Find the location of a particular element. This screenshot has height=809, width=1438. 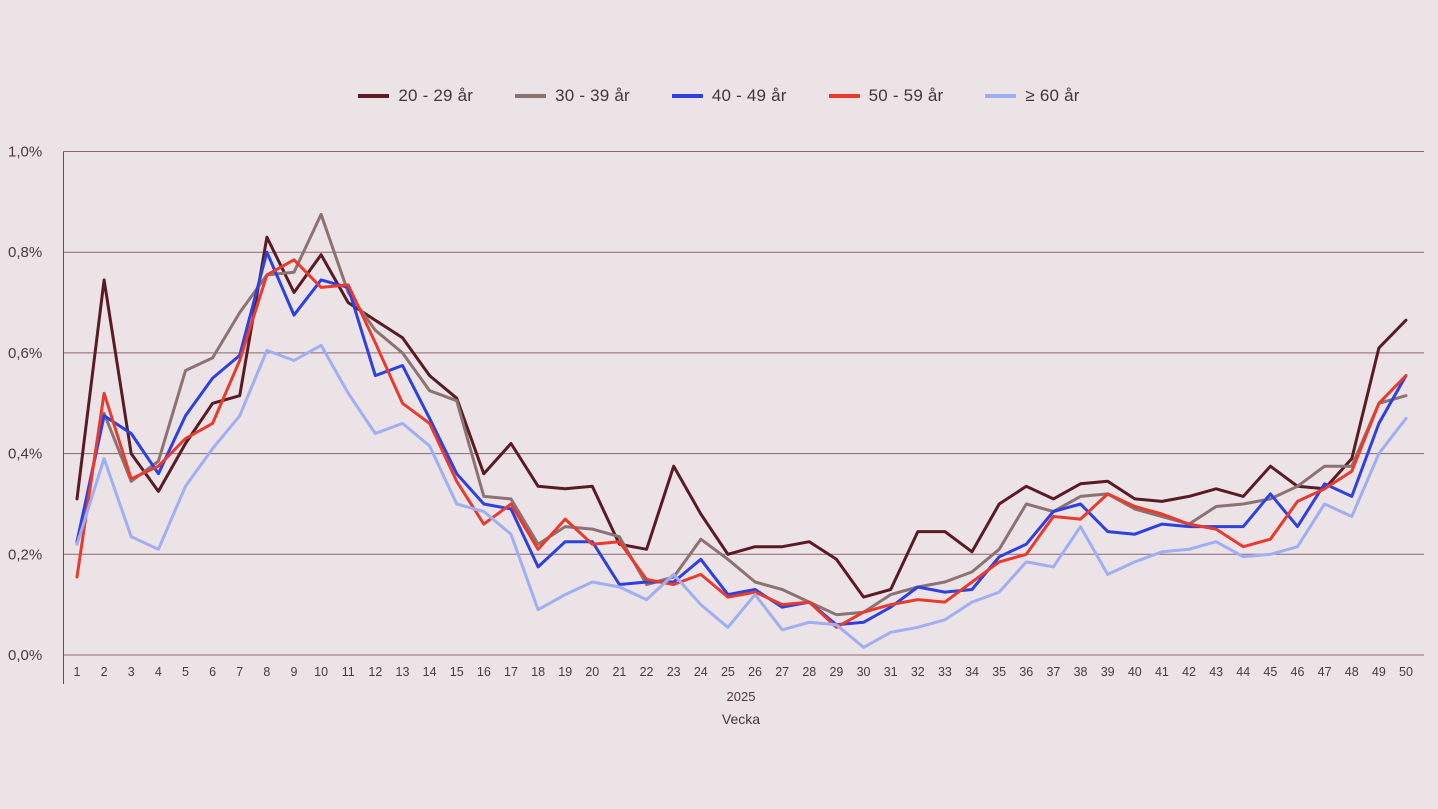

x-axis-tick-label: 21 is located at coordinates (619, 672).